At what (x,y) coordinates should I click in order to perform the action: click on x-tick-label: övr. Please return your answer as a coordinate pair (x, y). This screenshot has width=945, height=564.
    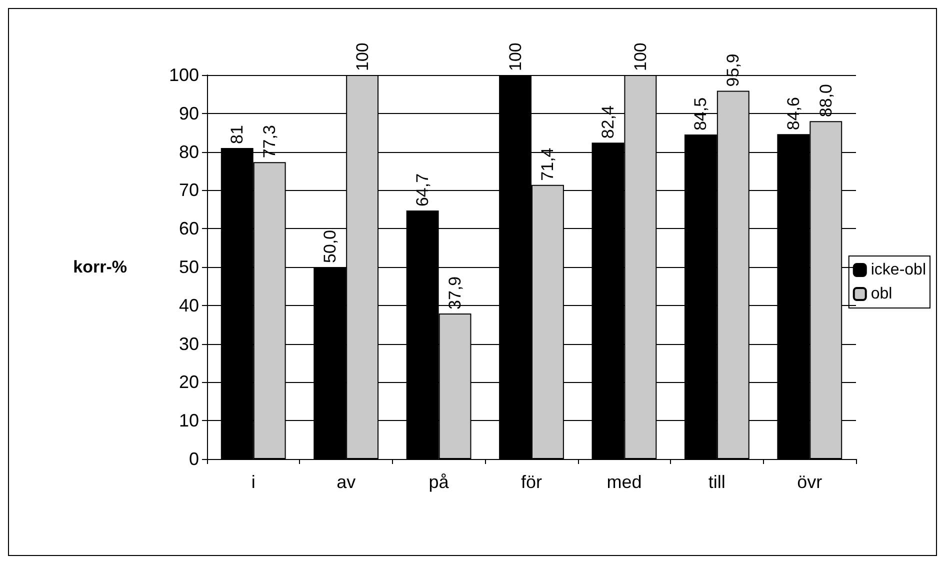
    Looking at the image, I should click on (809, 482).